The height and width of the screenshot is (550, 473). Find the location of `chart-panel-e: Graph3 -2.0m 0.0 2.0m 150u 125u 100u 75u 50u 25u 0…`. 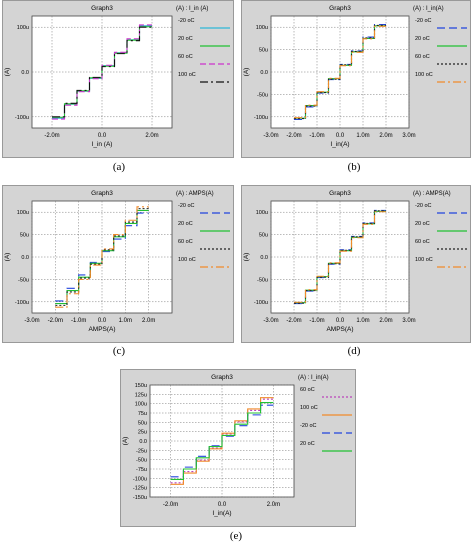

chart-panel-e: Graph3 -2.0m 0.0 2.0m 150u 125u 100u 75u 50u 25u 0… is located at coordinates (238, 448).